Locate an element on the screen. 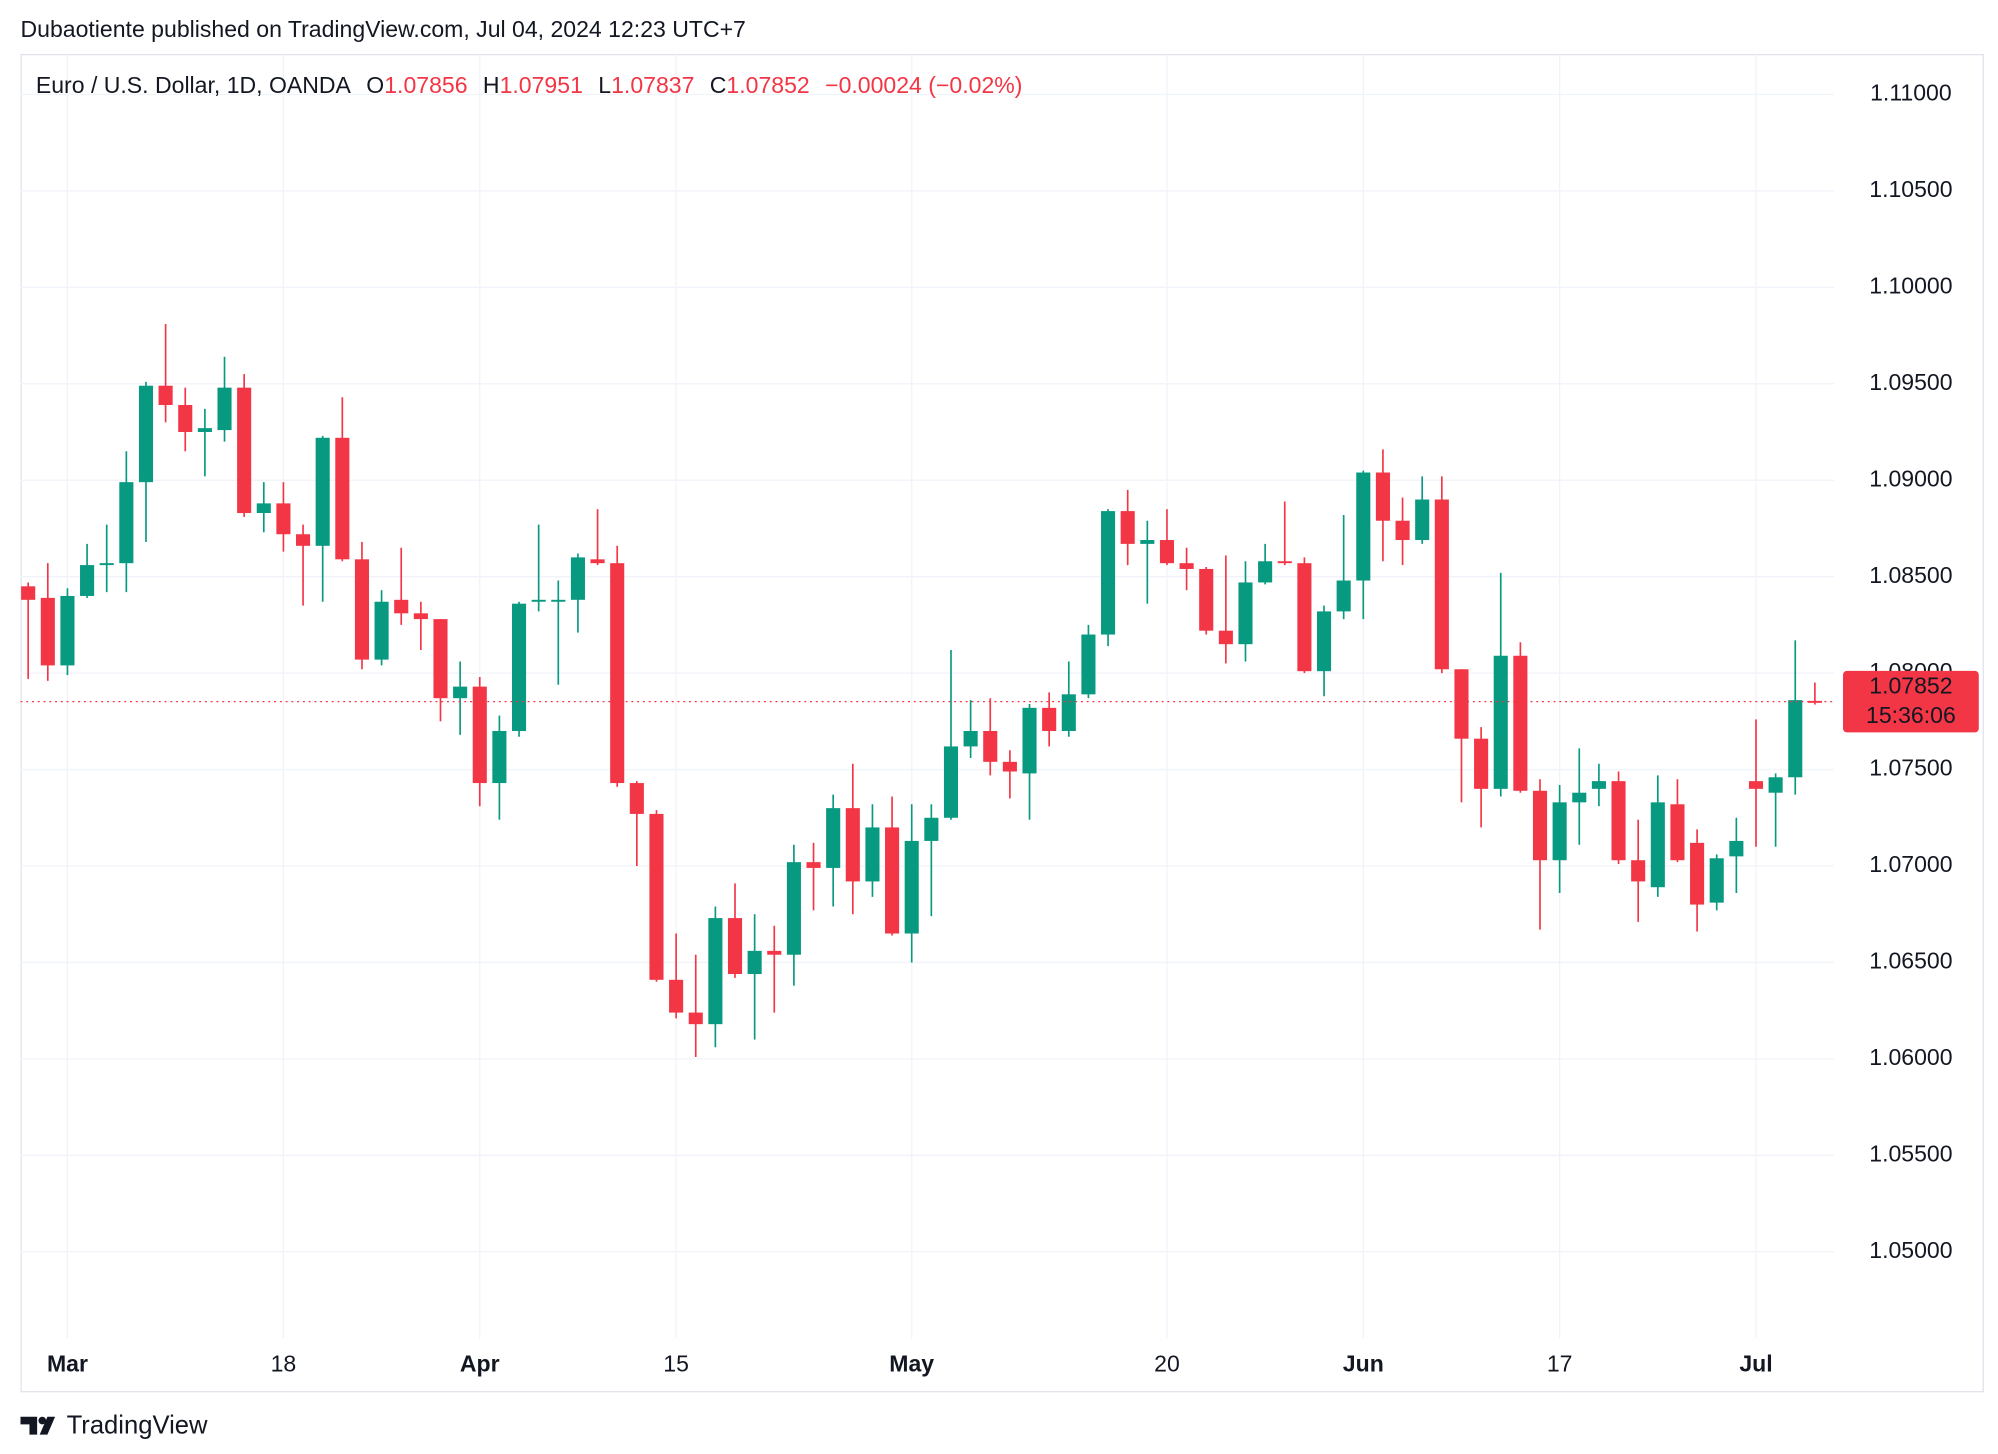  y-tick-label: 1.07500 is located at coordinates (1910, 768).